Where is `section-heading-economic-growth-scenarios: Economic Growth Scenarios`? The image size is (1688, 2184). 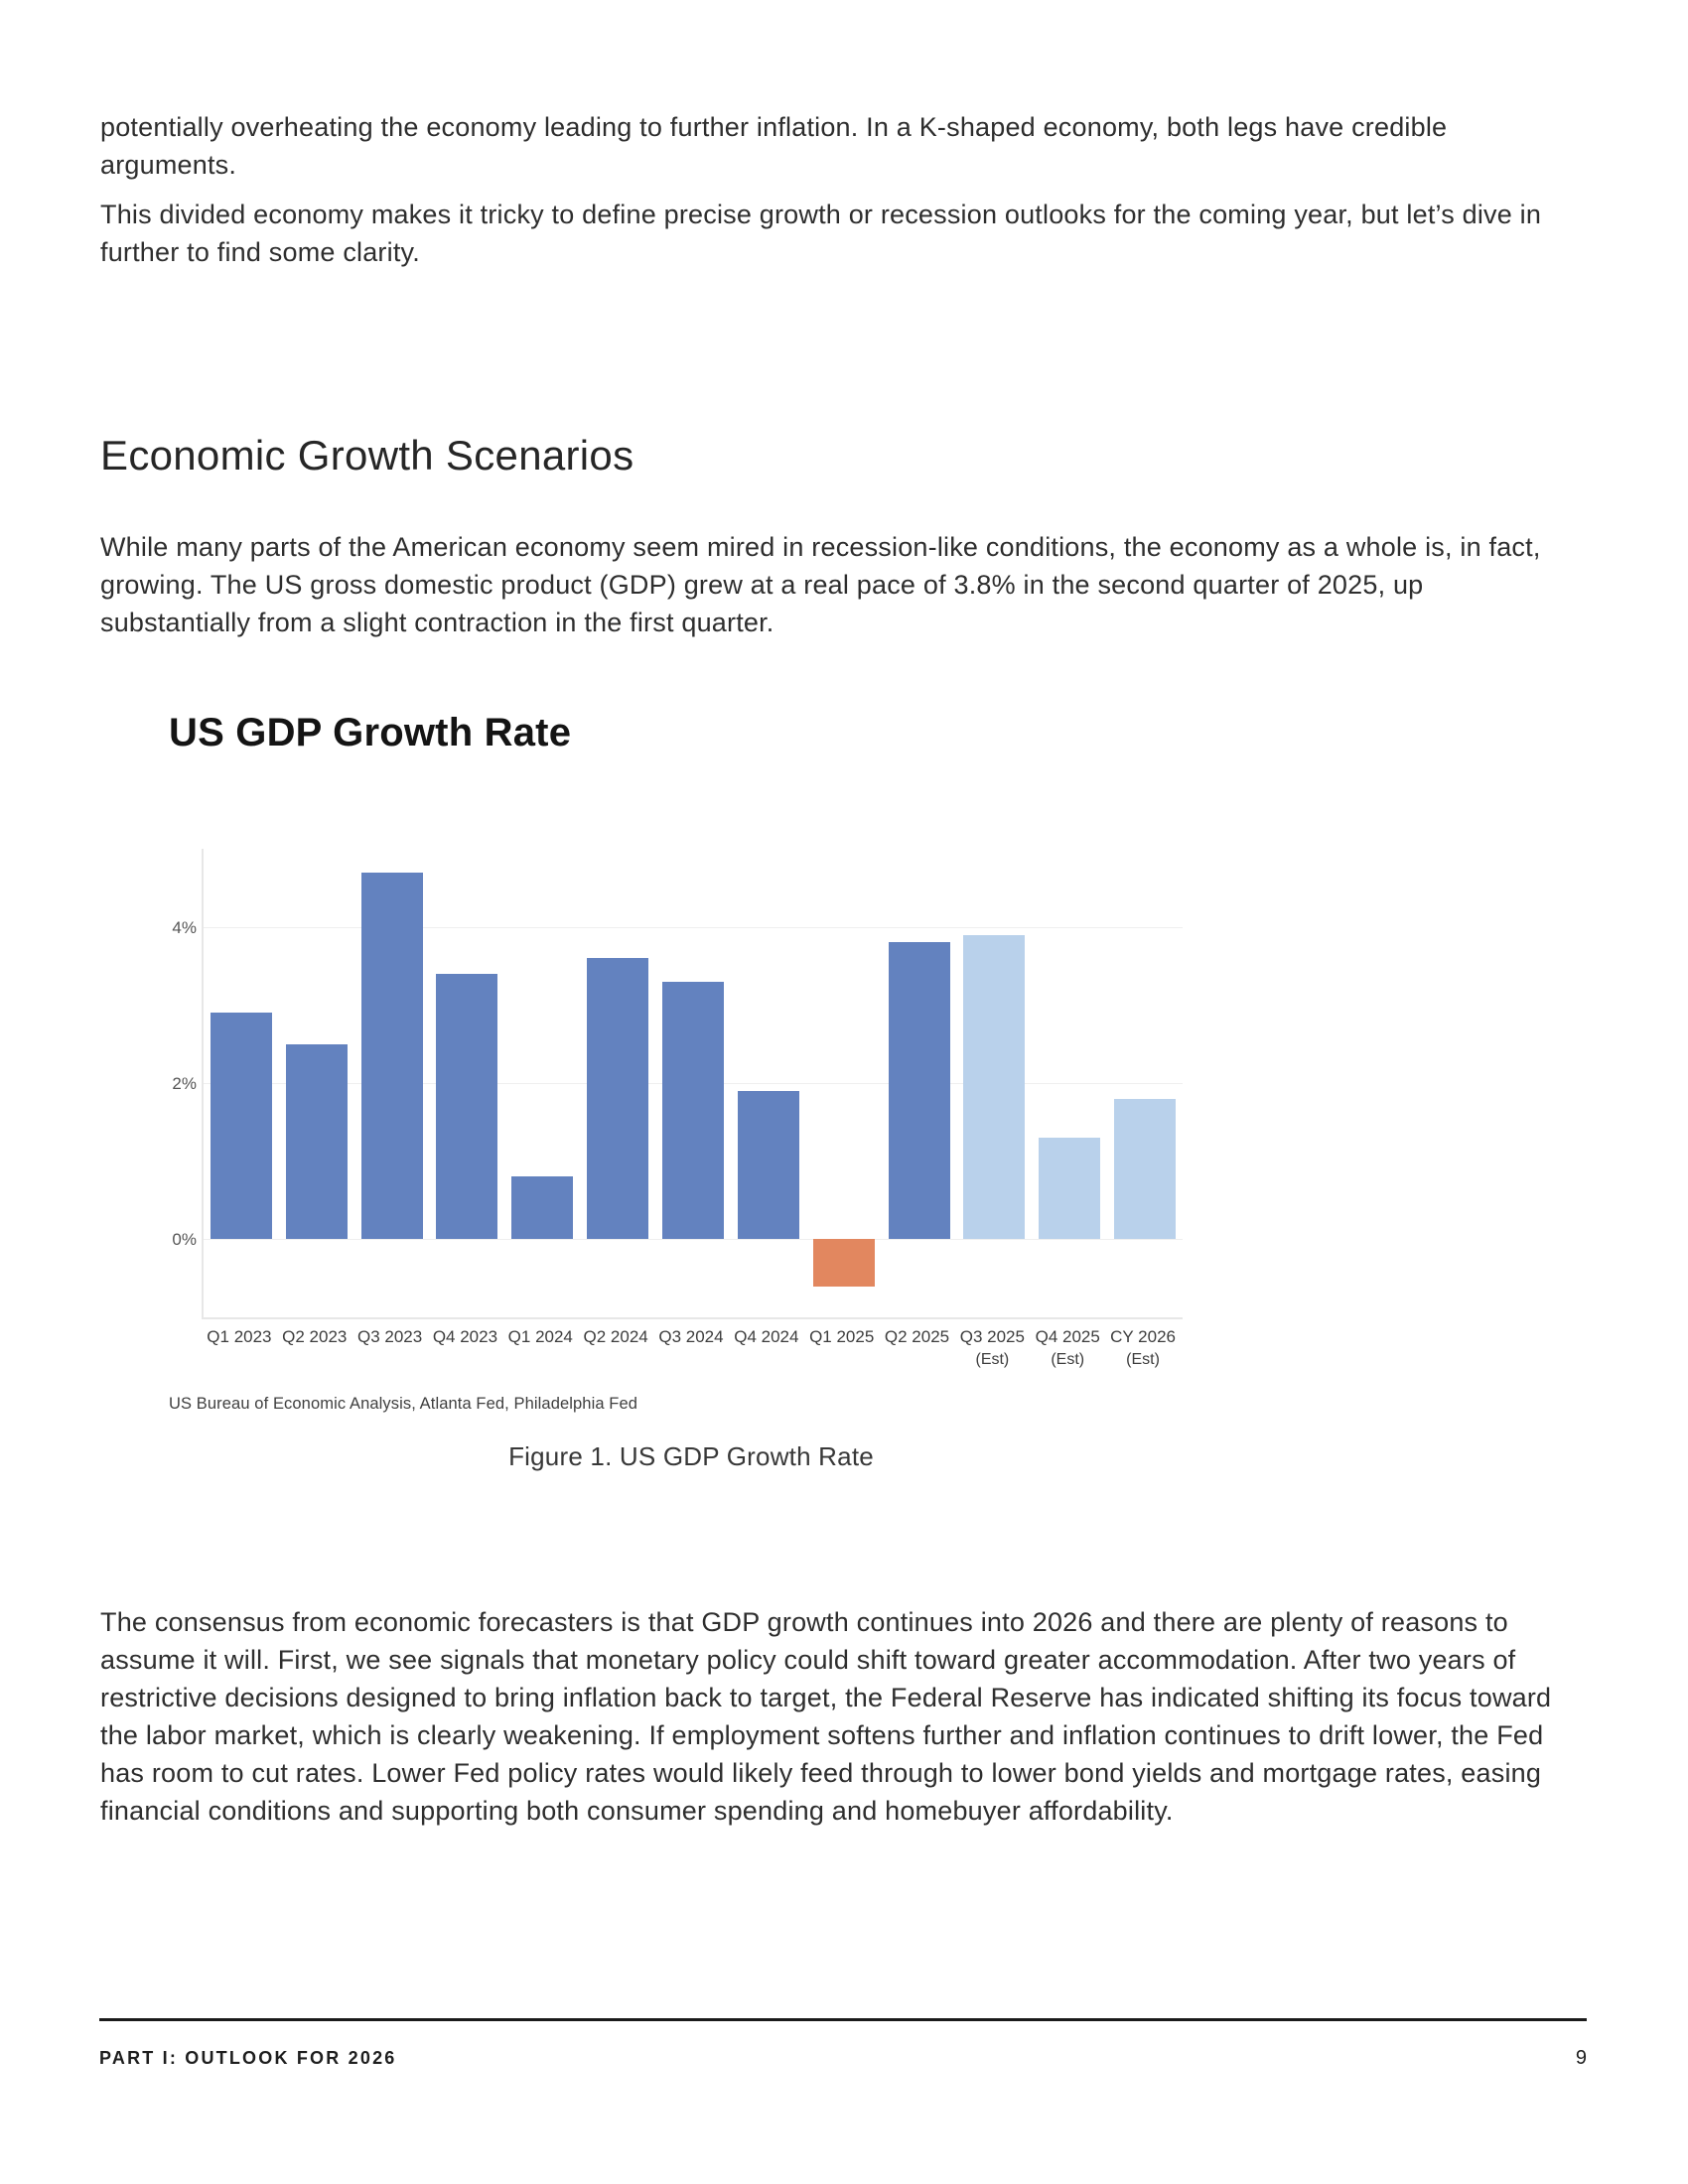
section-heading-economic-growth-scenarios: Economic Growth Scenarios is located at coordinates (367, 454).